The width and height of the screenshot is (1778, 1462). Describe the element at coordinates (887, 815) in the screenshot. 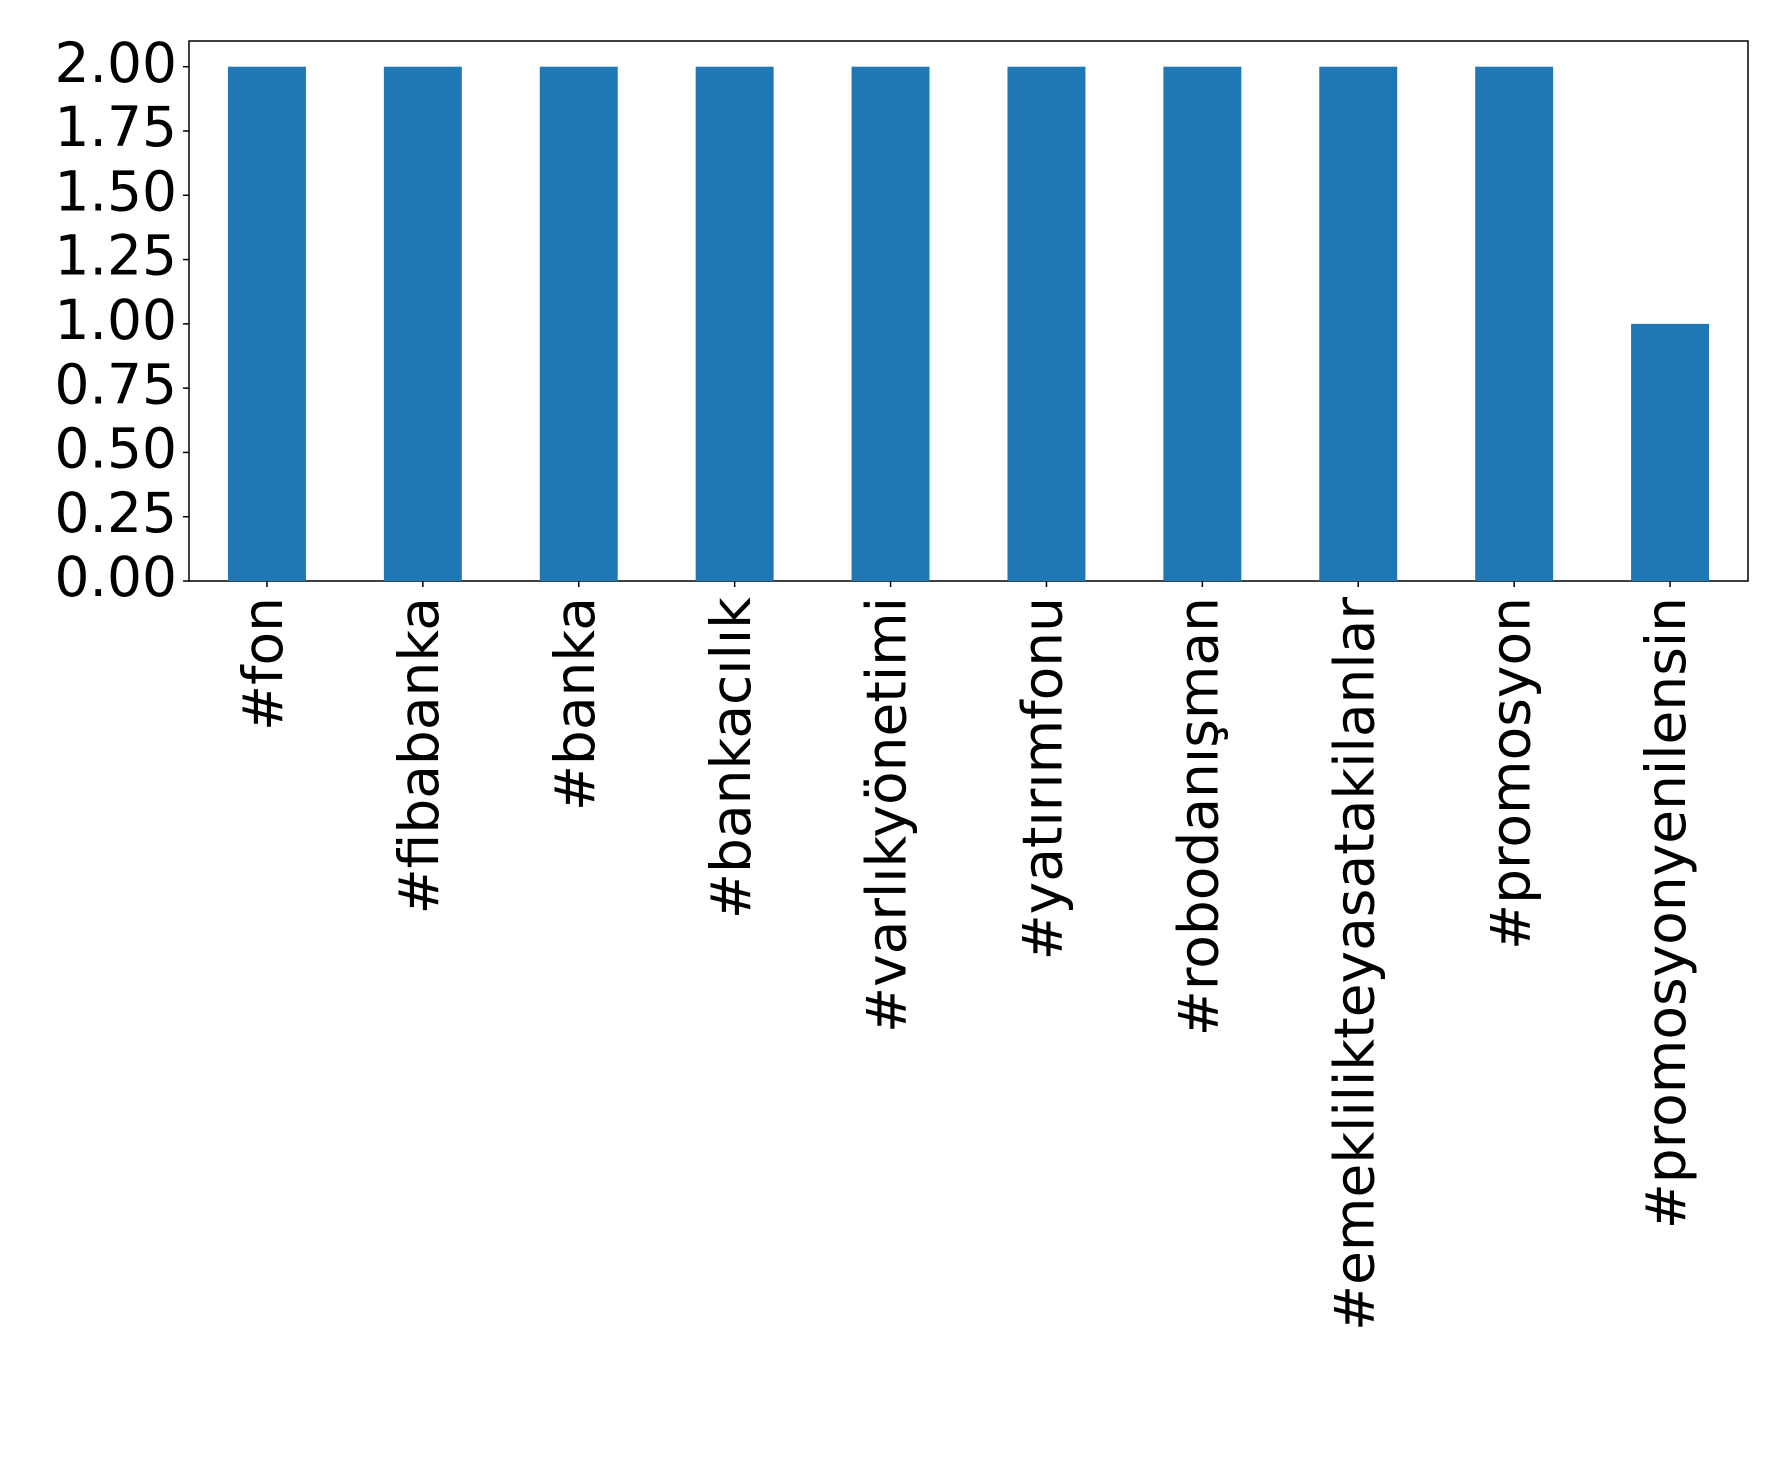

I see `x-tick-label: #varlıkyönetimi` at that location.